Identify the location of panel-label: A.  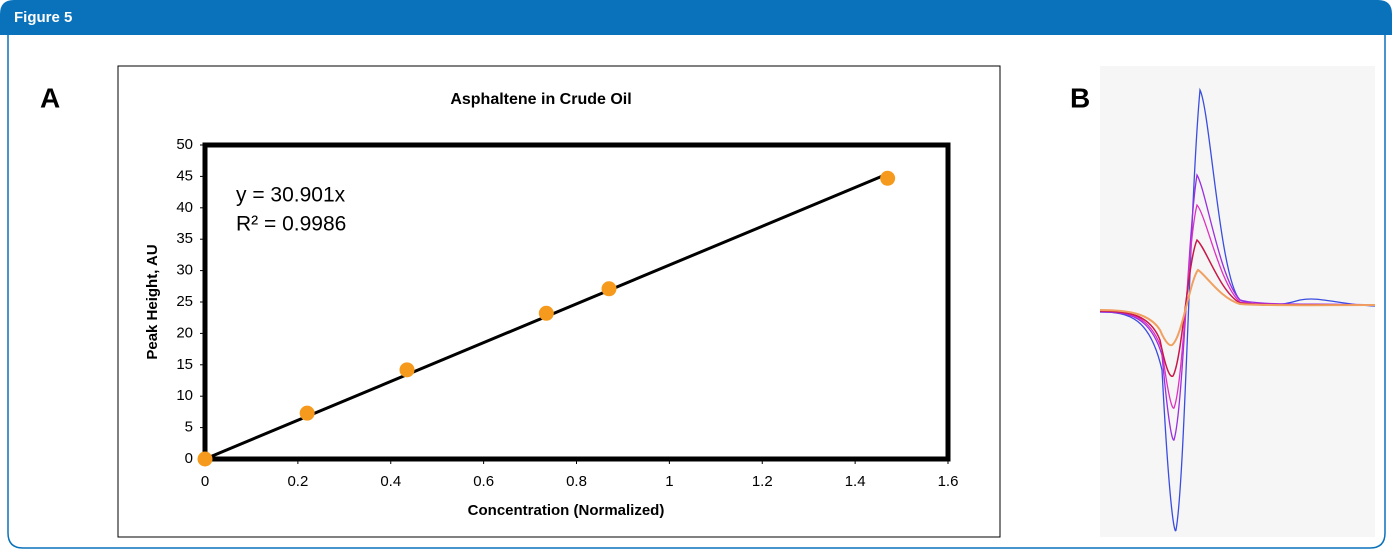
(50, 97).